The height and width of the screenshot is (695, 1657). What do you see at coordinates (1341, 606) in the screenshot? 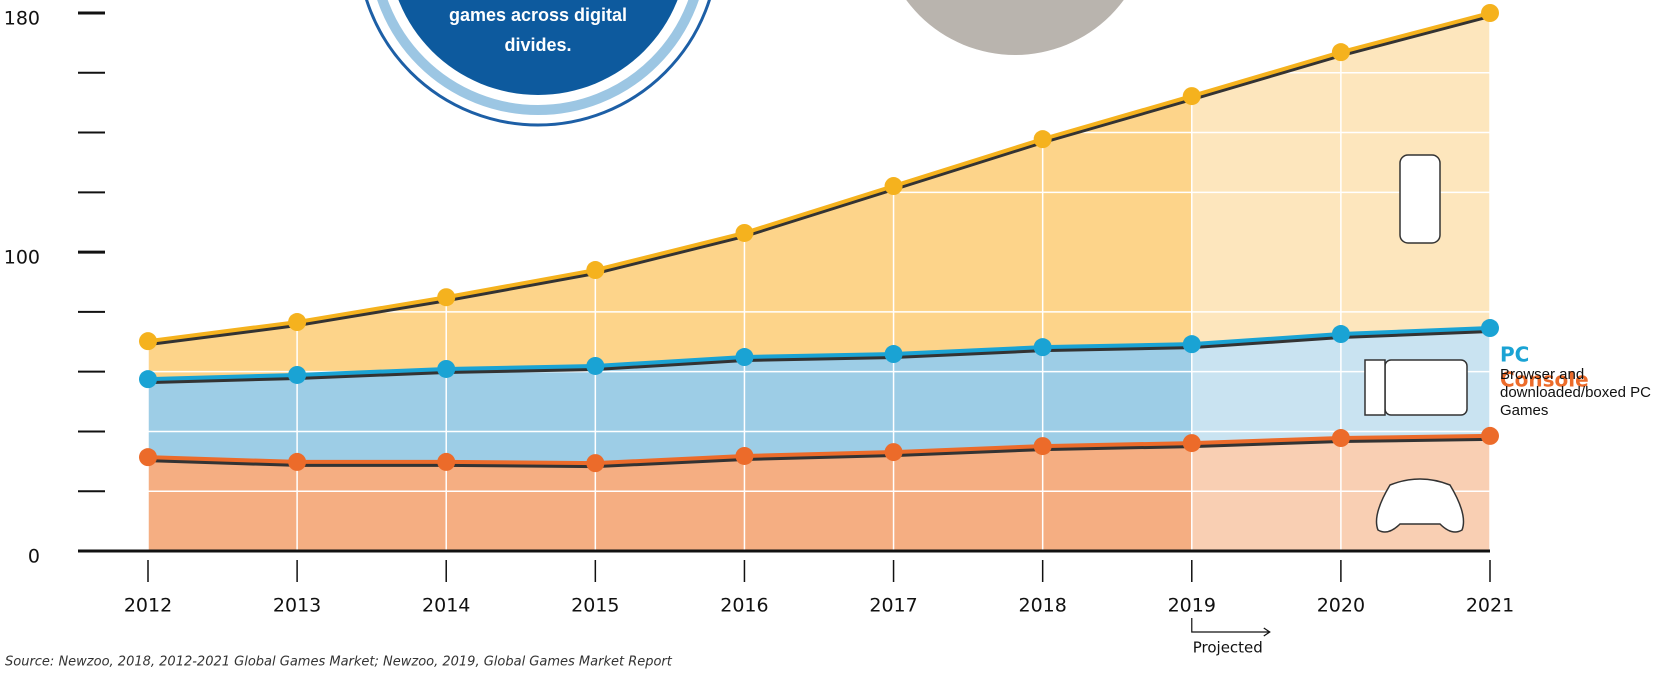
I see `x-tick-label: 2020` at bounding box center [1341, 606].